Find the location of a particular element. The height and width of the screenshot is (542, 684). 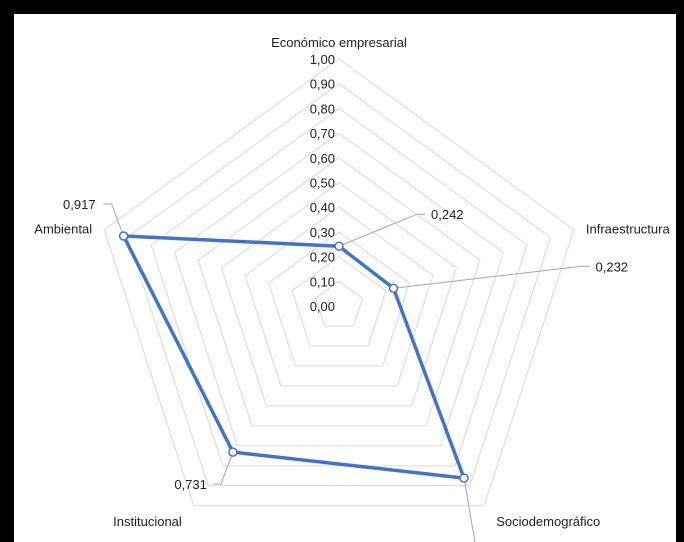

axis-label: Económico empresarial is located at coordinates (339, 42).